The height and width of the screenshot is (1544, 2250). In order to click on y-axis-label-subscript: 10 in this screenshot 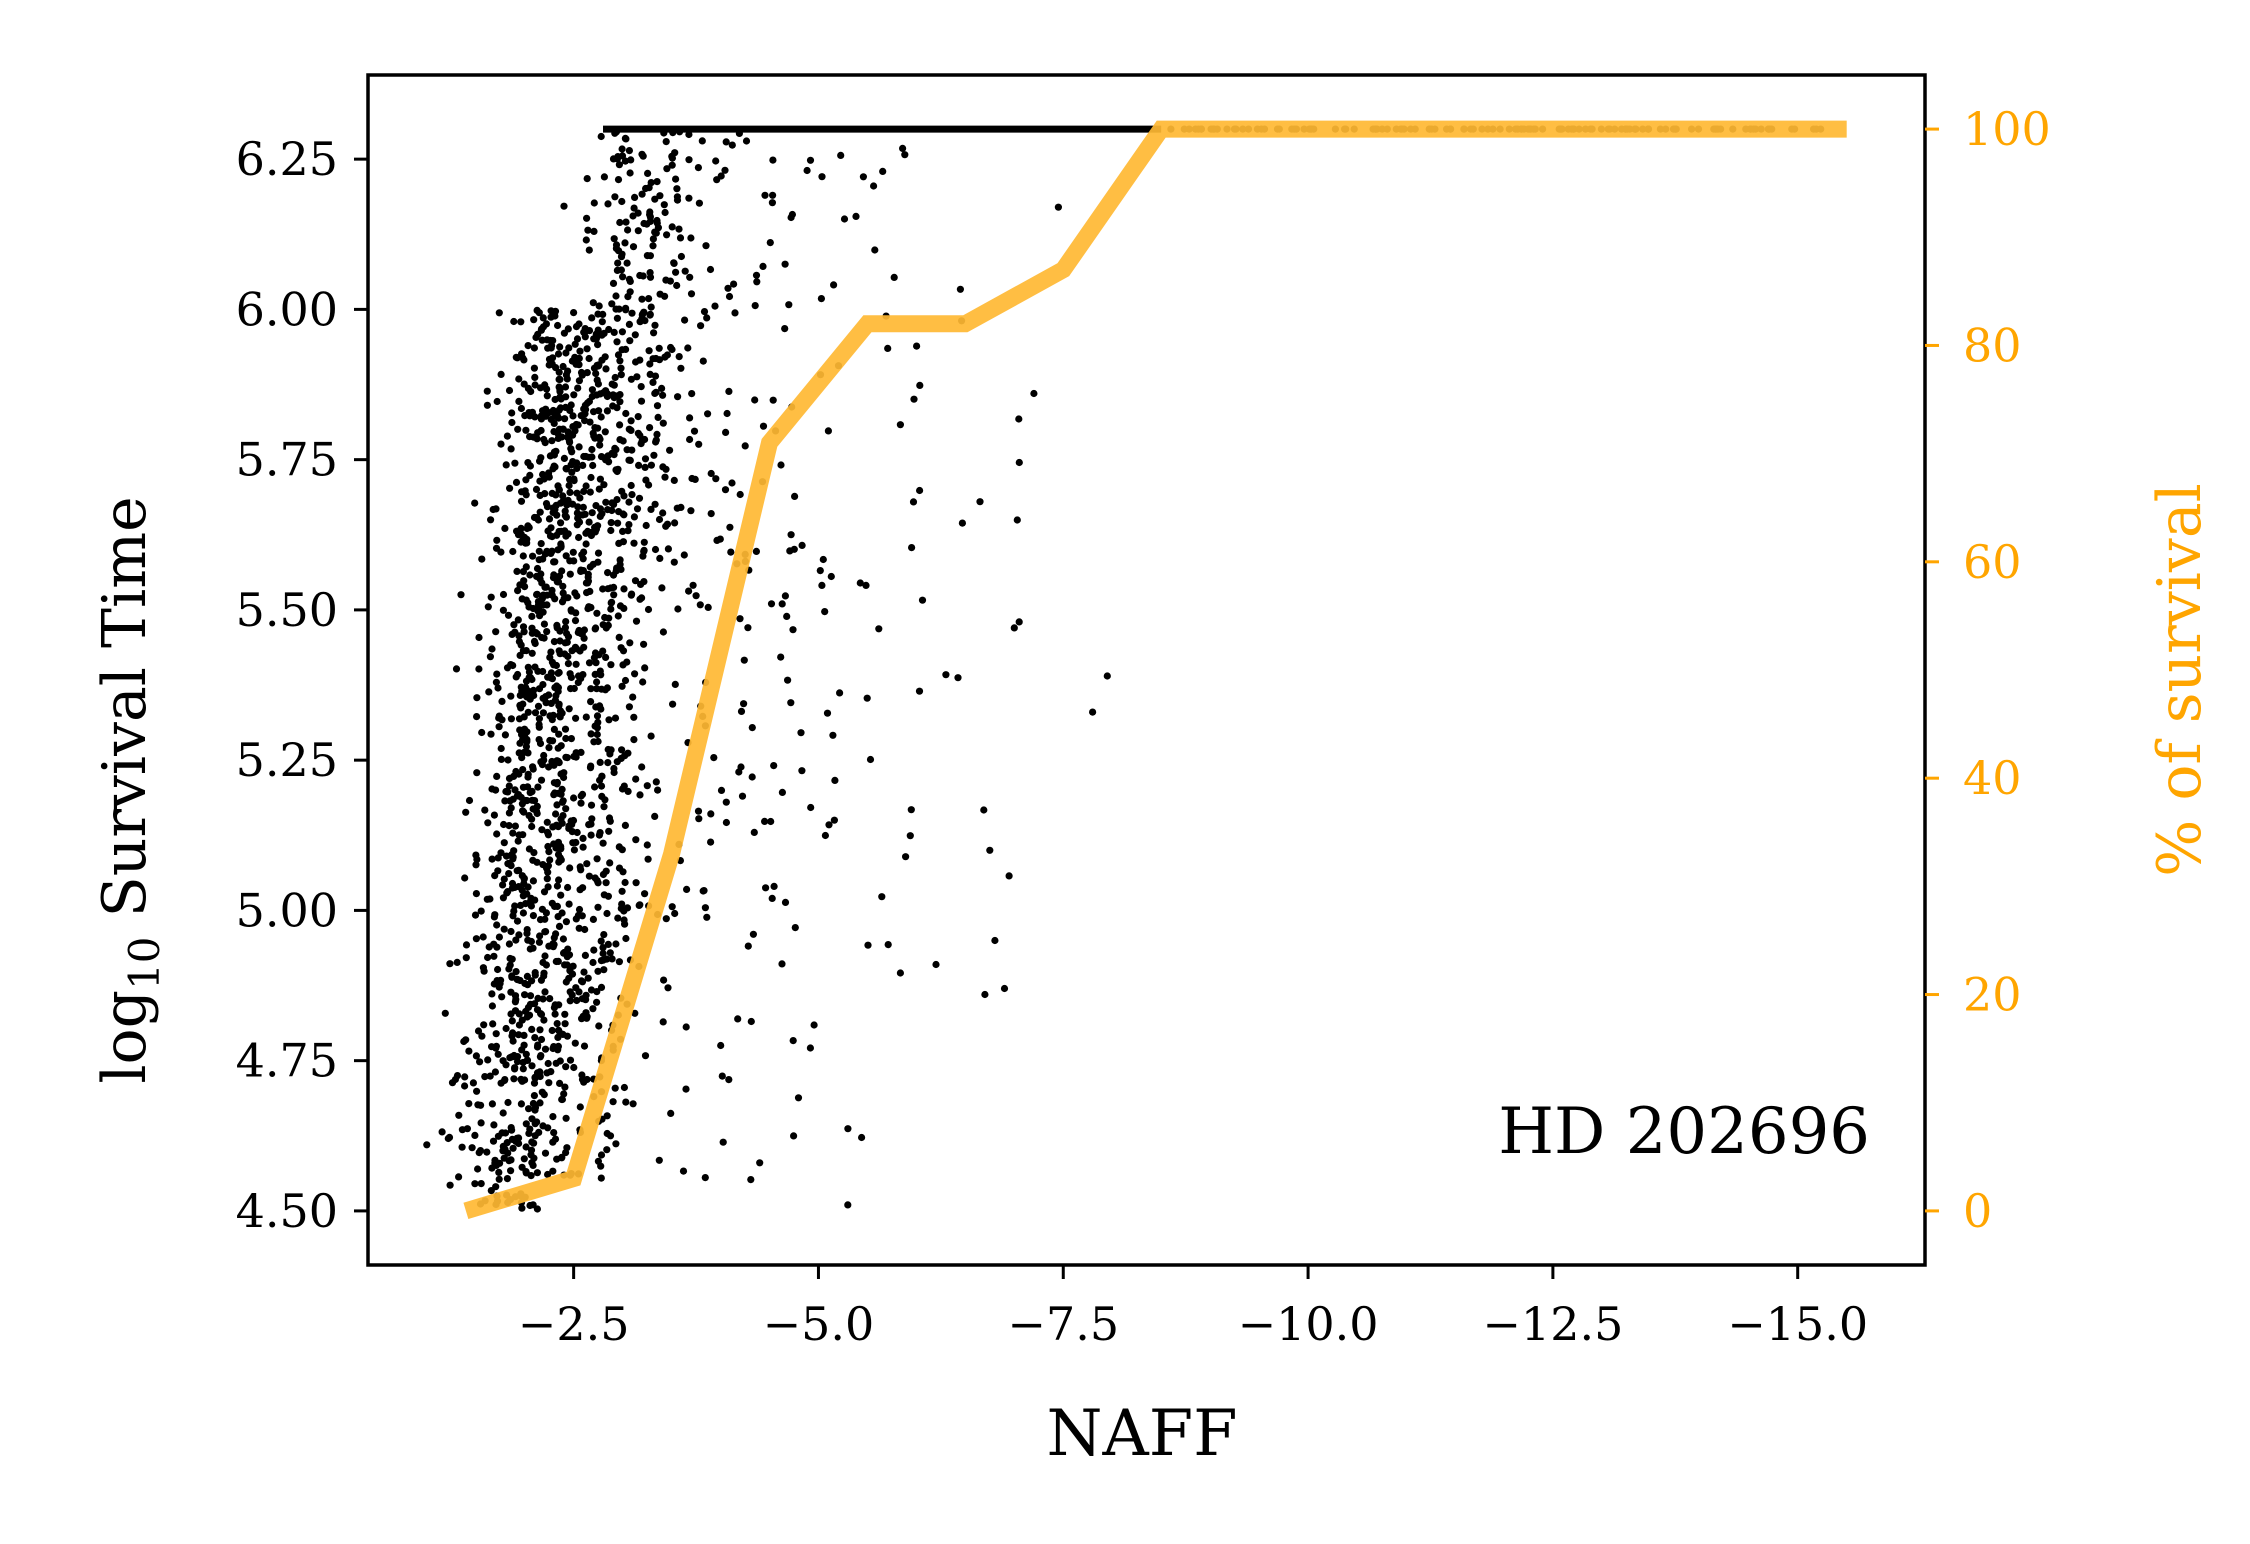, I will do `click(144, 962)`.